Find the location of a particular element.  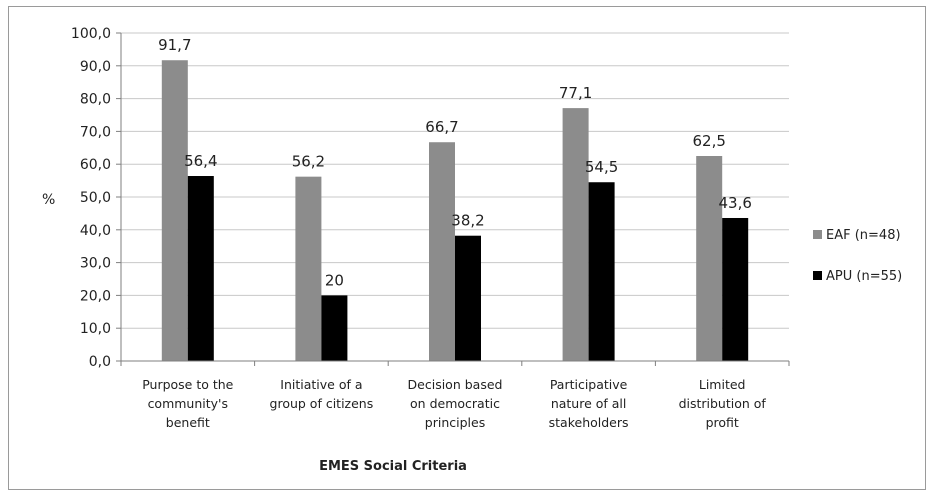

x-category-label-line: distribution of is located at coordinates (723, 403).